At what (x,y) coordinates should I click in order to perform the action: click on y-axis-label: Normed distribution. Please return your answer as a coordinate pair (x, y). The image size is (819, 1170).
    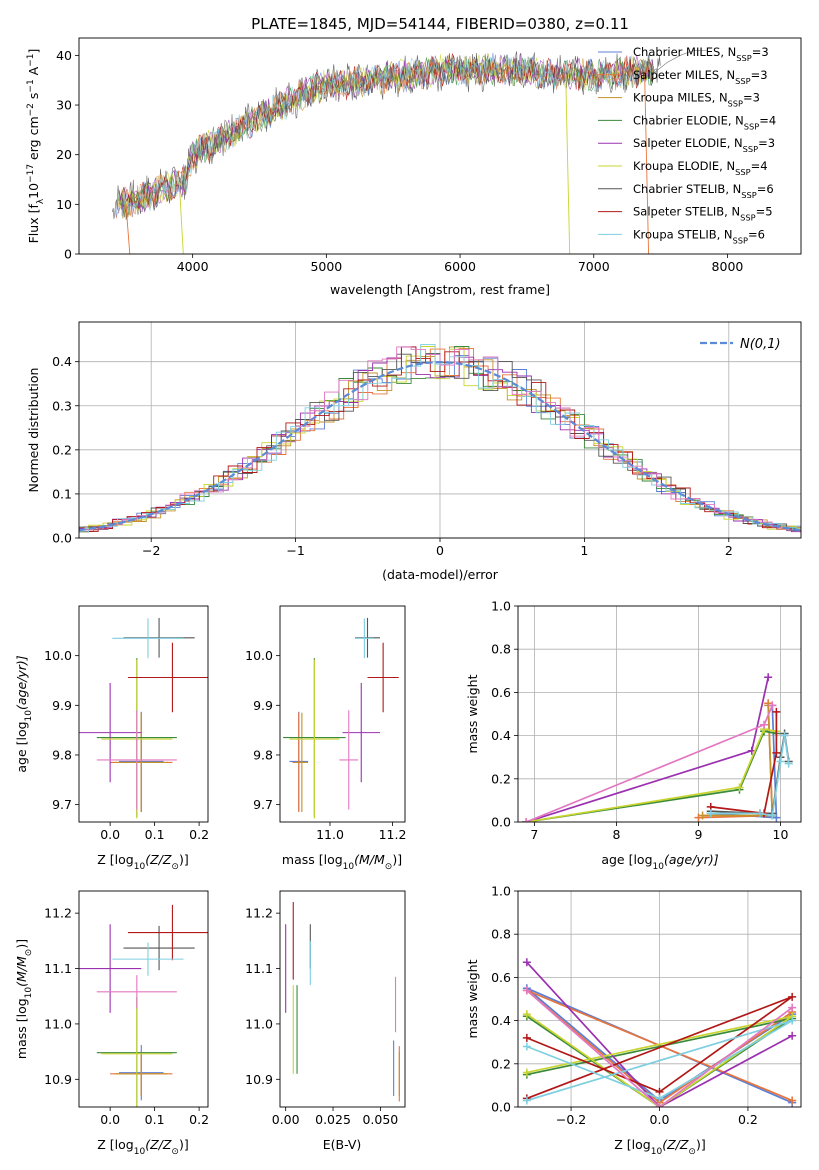
    Looking at the image, I should click on (33, 430).